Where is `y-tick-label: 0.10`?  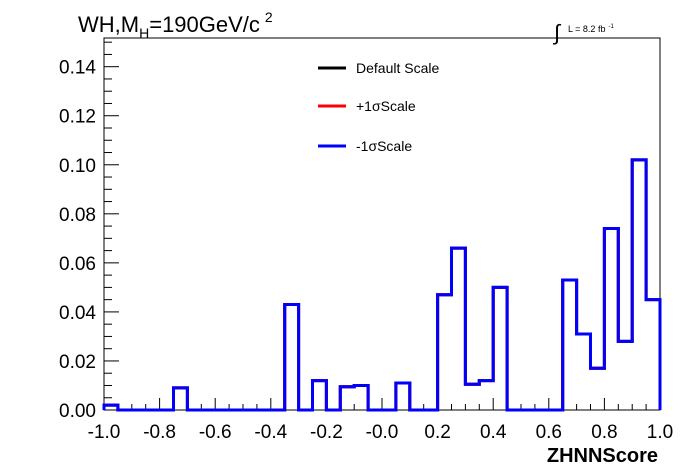
y-tick-label: 0.10 is located at coordinates (77, 166).